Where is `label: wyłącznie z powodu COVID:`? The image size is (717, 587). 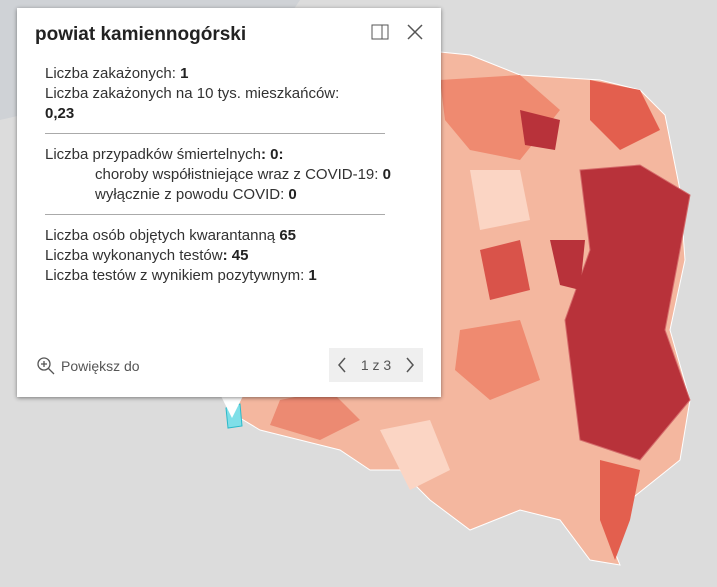
label: wyłącznie z powodu COVID: is located at coordinates (192, 194).